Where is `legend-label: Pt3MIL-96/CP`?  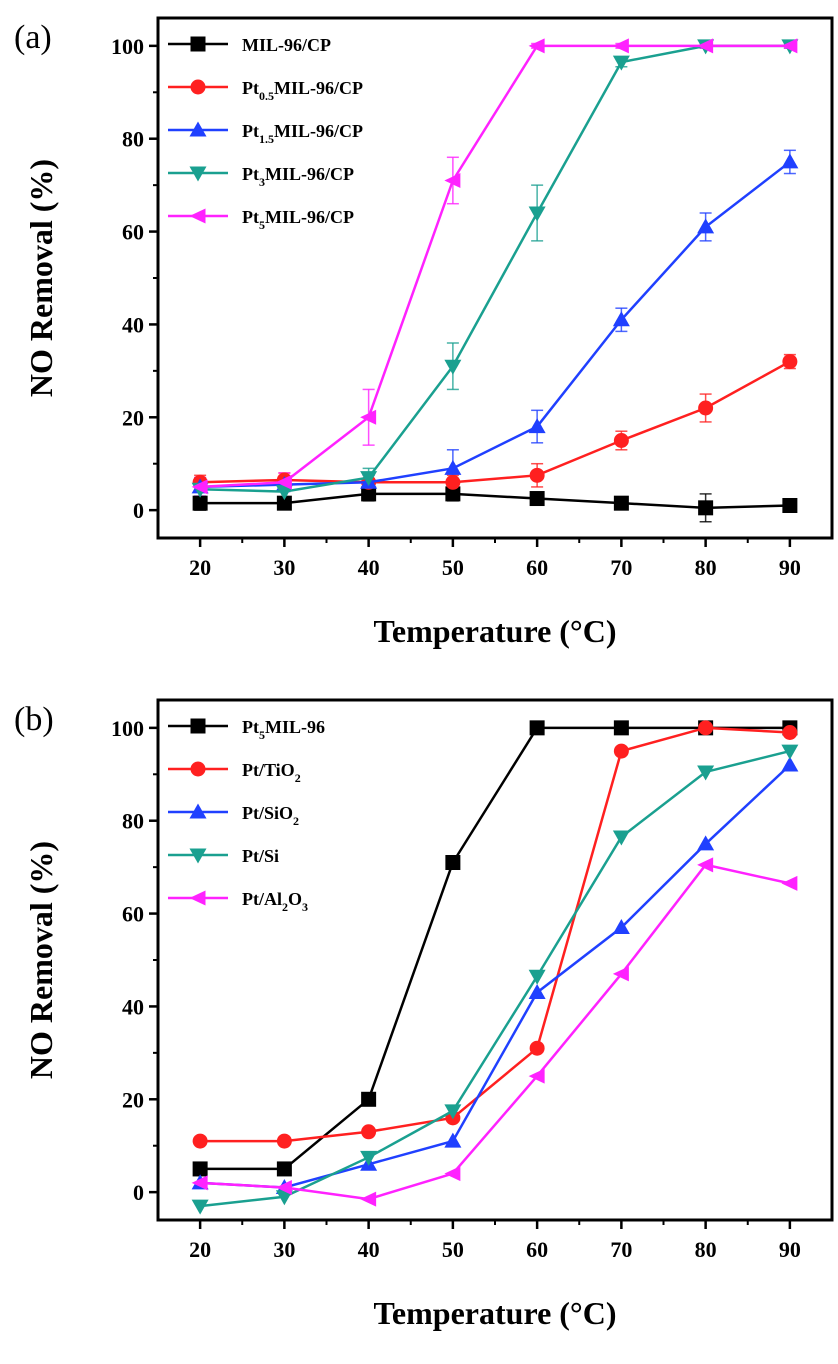 legend-label: Pt3MIL-96/CP is located at coordinates (298, 176).